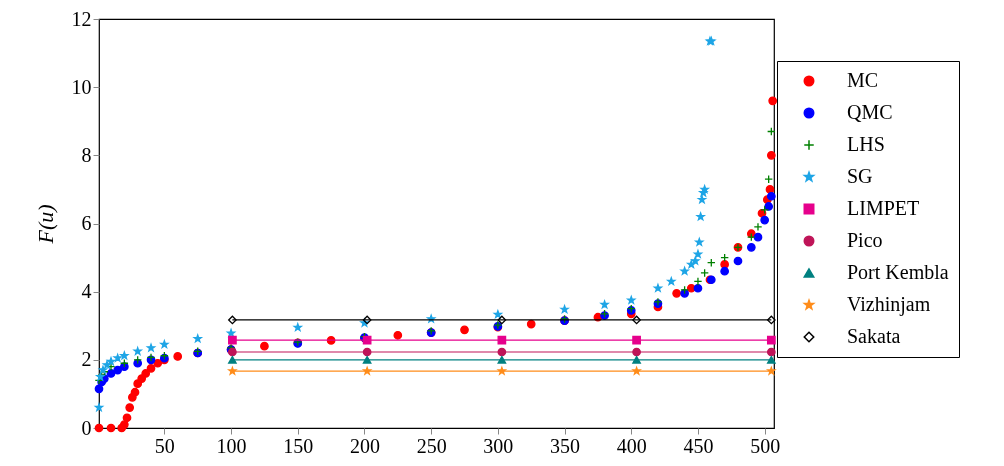 Image resolution: width=1004 pixels, height=466 pixels. Describe the element at coordinates (883, 208) in the screenshot. I see `legend-label: LIMPET` at that location.